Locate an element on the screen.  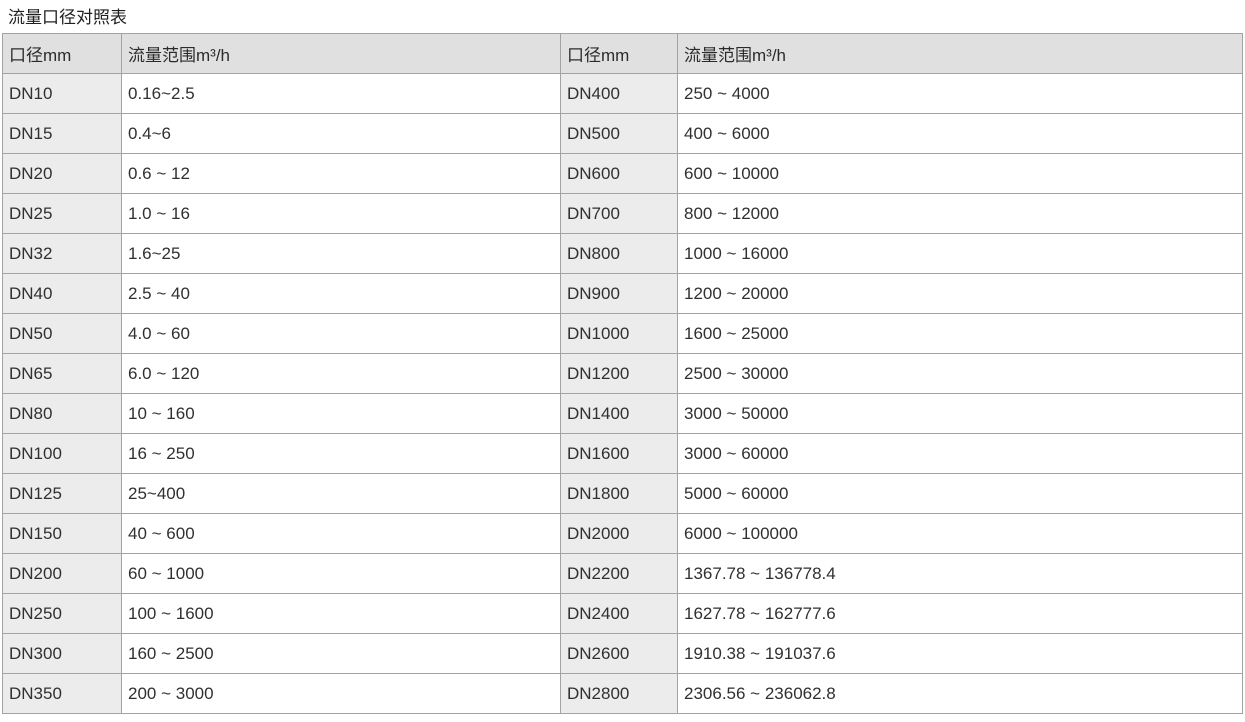
flow-range-cell: 4.0 ~ 60 is located at coordinates (341, 333).